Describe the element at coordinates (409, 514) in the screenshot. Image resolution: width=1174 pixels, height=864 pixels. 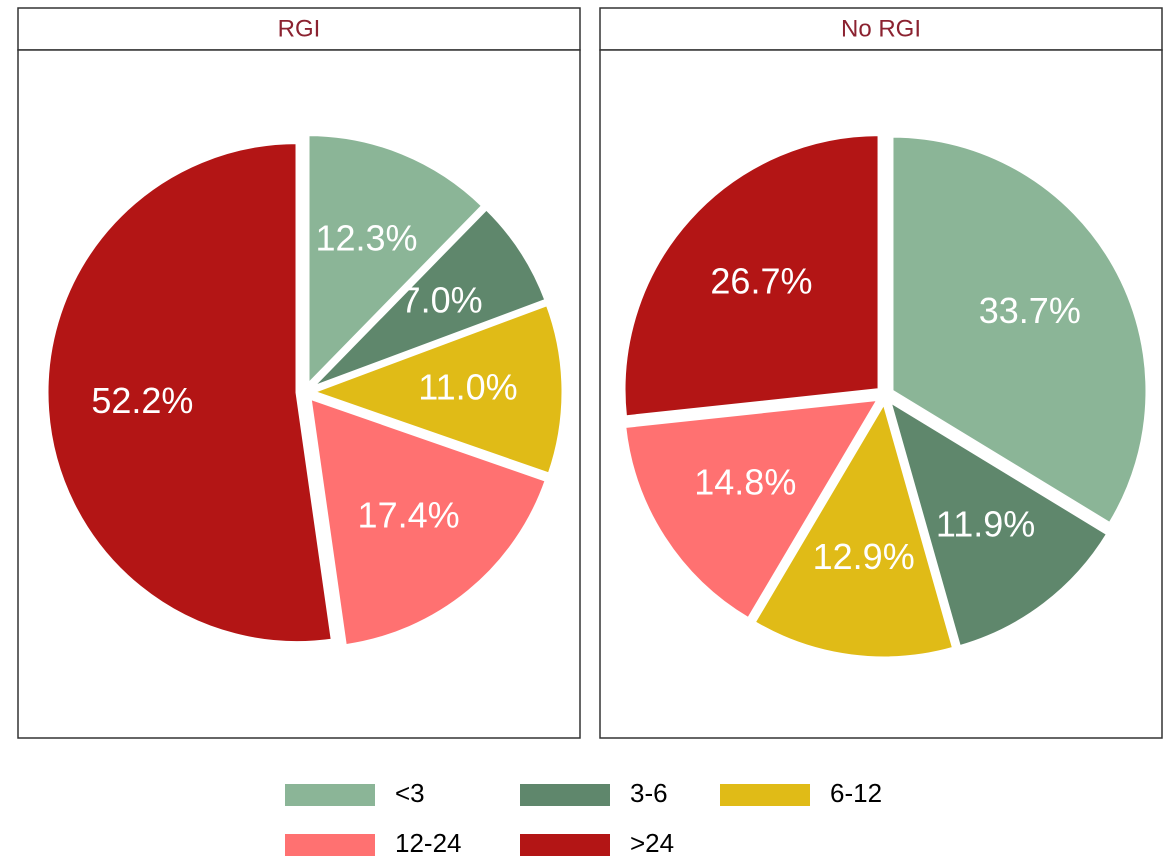
I see `data-label: 17.4%` at that location.